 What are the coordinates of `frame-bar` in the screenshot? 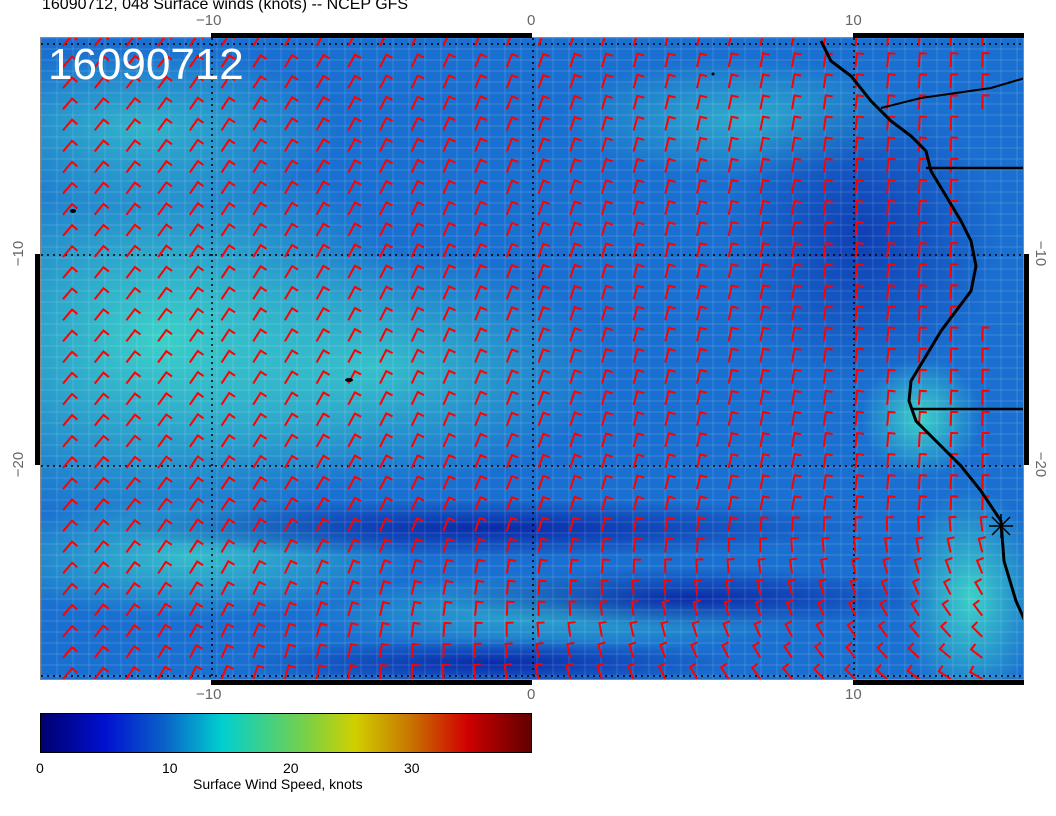 It's located at (1026, 359).